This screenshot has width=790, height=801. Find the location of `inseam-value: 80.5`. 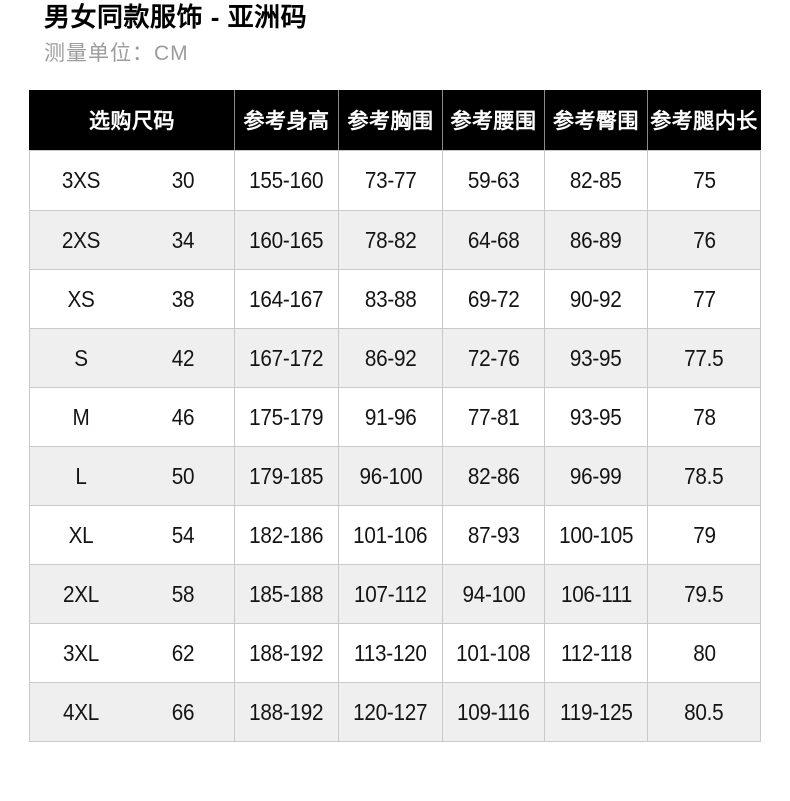

inseam-value: 80.5 is located at coordinates (704, 711).